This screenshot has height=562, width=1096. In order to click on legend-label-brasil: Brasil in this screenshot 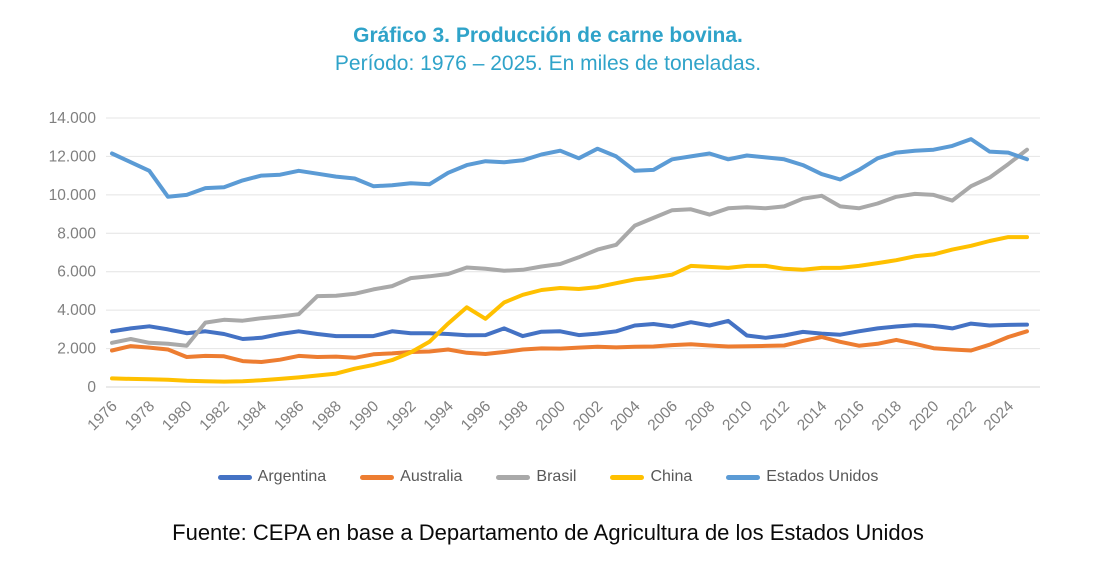, I will do `click(556, 476)`.